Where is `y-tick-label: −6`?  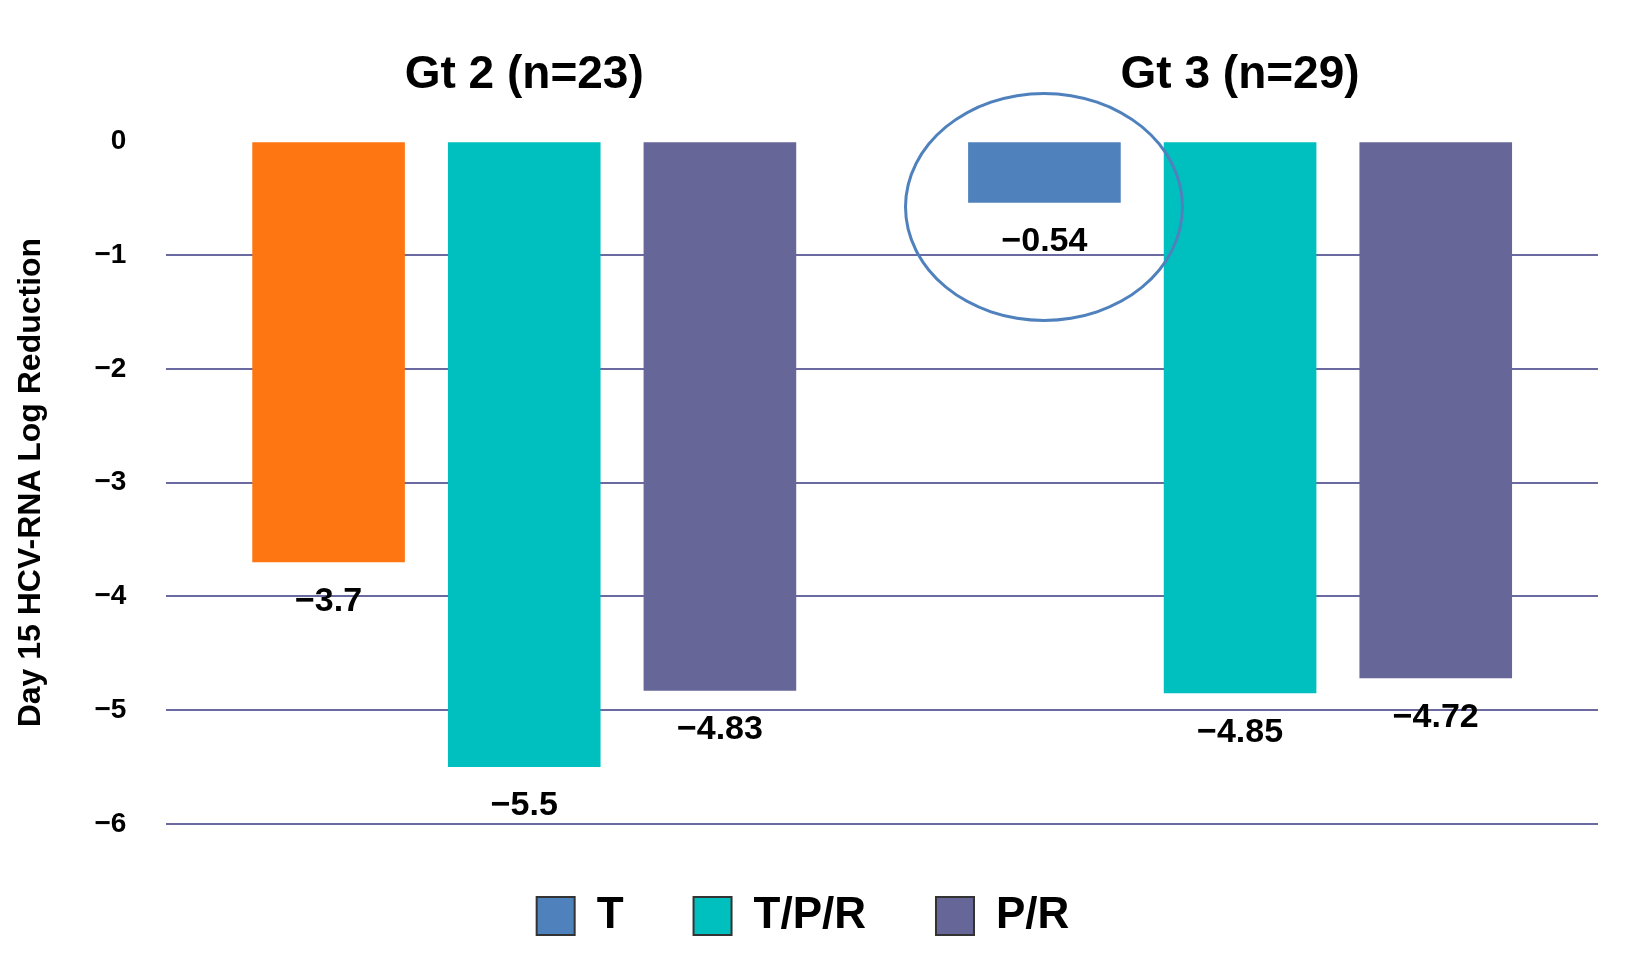 y-tick-label: −6 is located at coordinates (110, 822).